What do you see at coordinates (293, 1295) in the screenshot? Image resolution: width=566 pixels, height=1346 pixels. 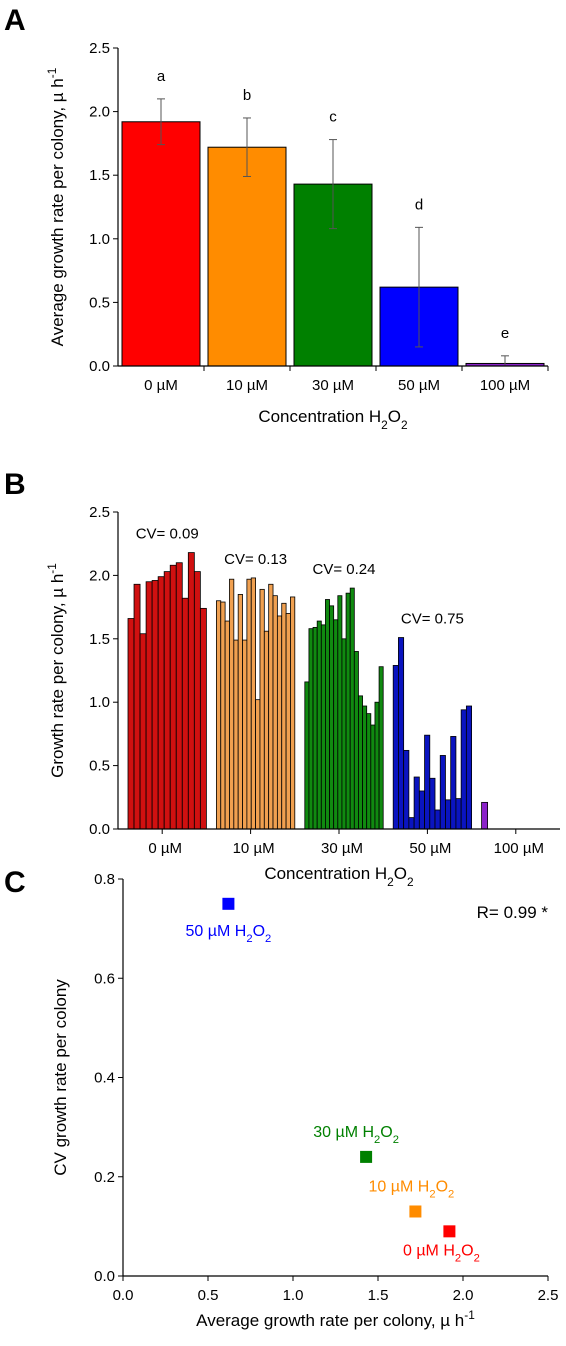 I see `x-tick-label-2: 1.0` at bounding box center [293, 1295].